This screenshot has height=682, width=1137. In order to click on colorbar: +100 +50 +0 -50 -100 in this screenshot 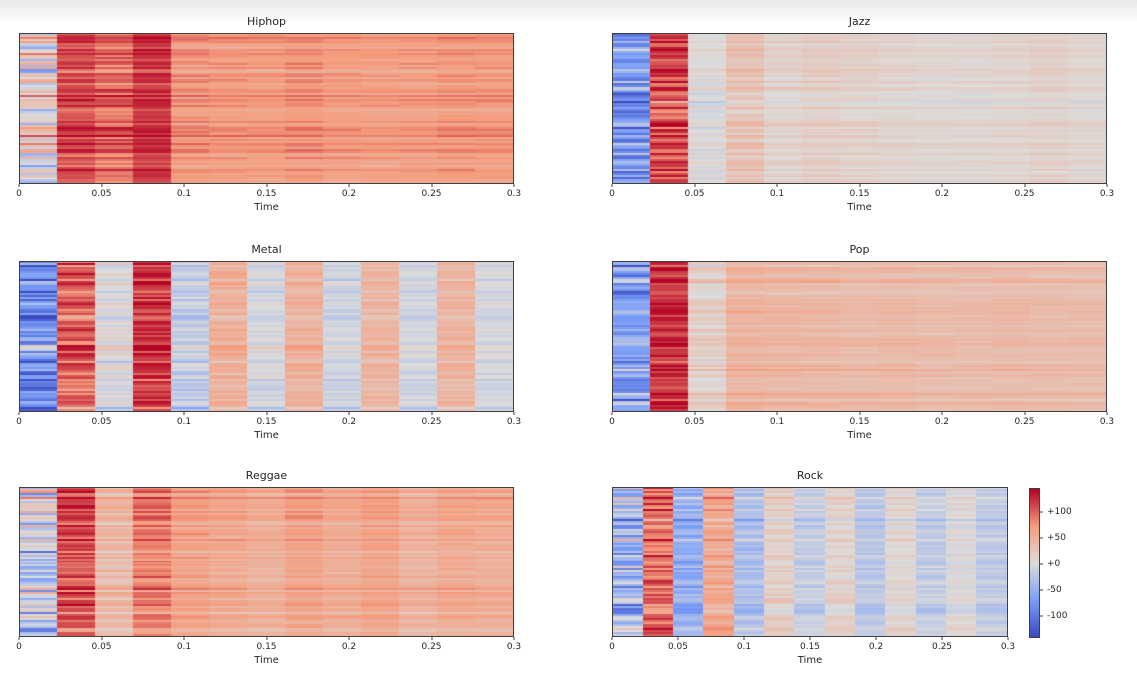, I will do `click(1050, 563)`.